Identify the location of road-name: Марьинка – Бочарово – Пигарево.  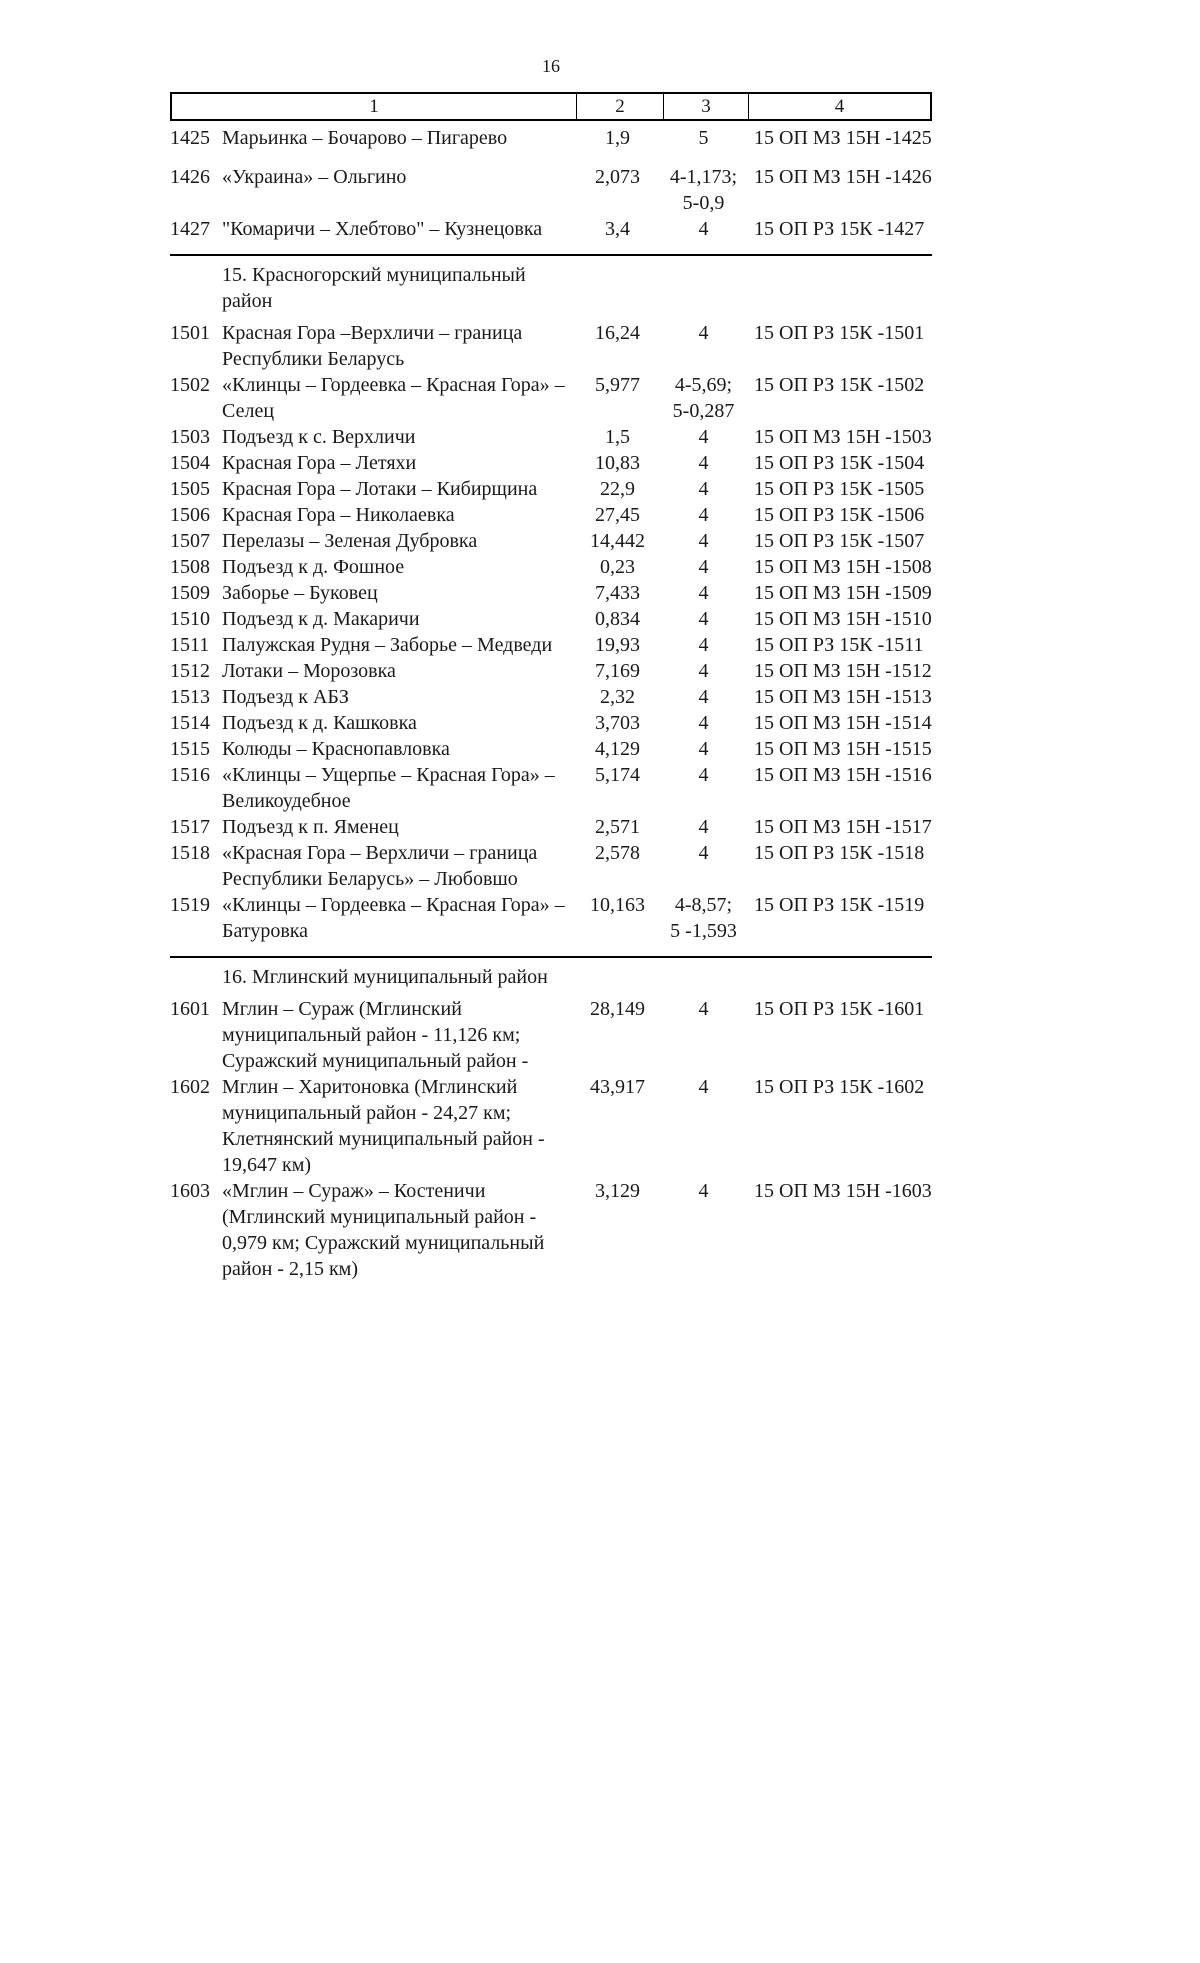
(365, 138).